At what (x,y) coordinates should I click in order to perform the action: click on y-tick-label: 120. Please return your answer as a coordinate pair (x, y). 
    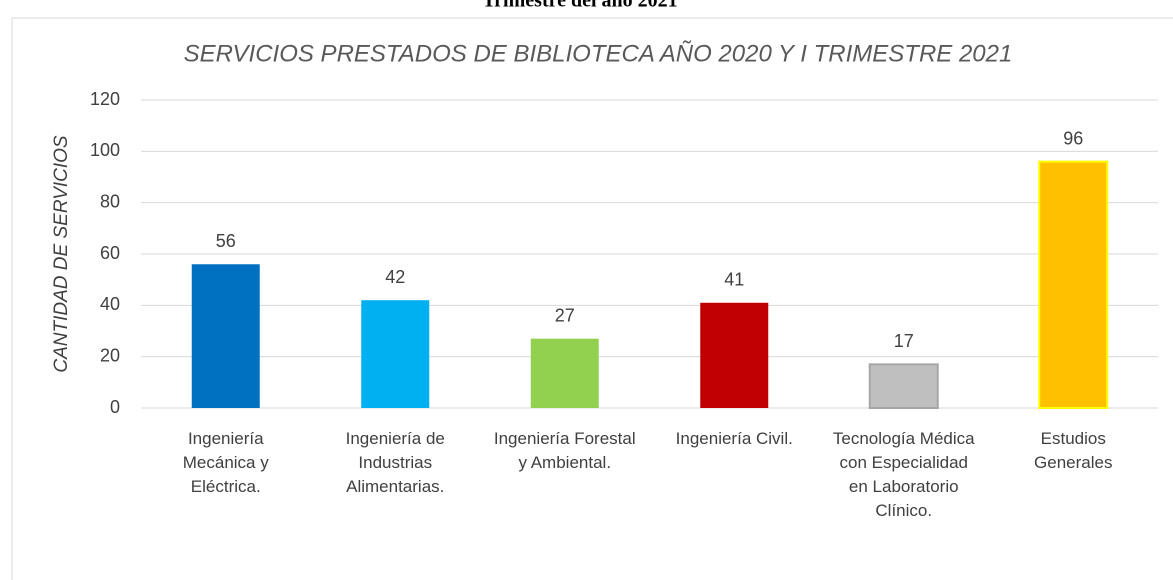
    Looking at the image, I should click on (105, 99).